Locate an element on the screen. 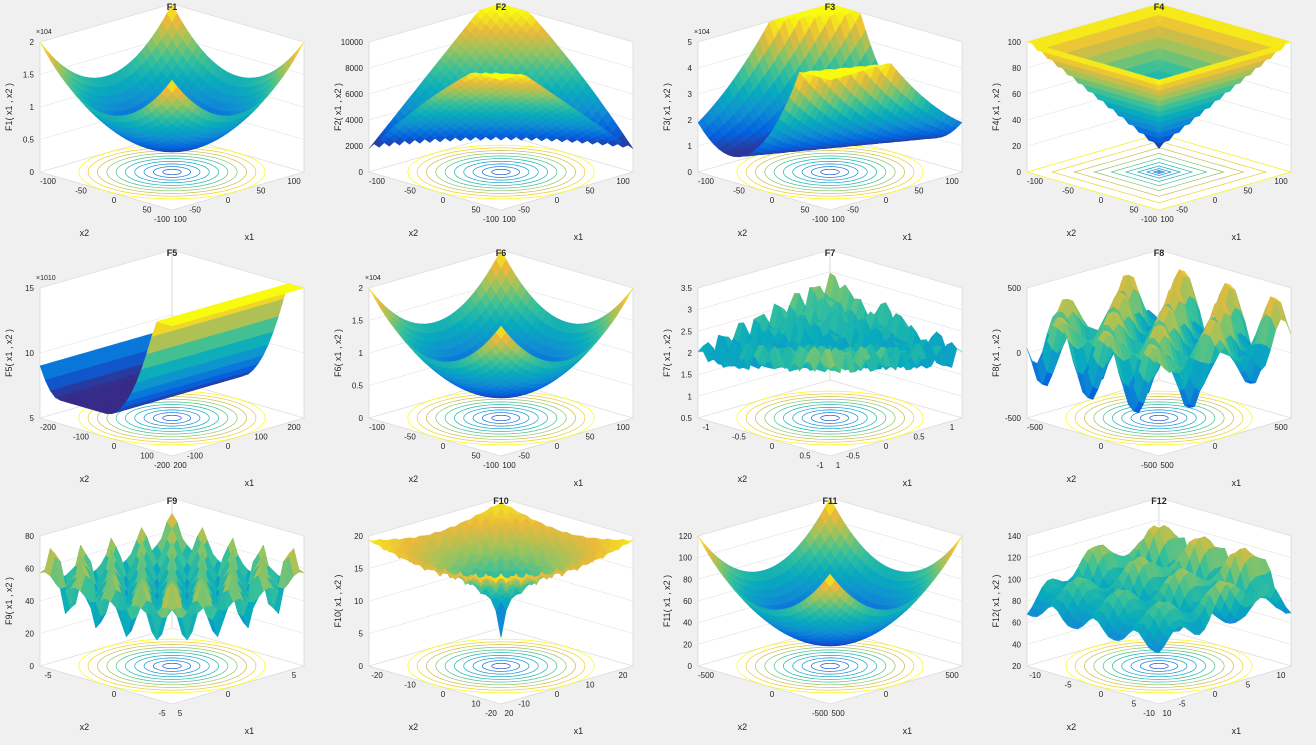 The width and height of the screenshot is (1316, 745). x2-tick-label: -1 is located at coordinates (820, 465).